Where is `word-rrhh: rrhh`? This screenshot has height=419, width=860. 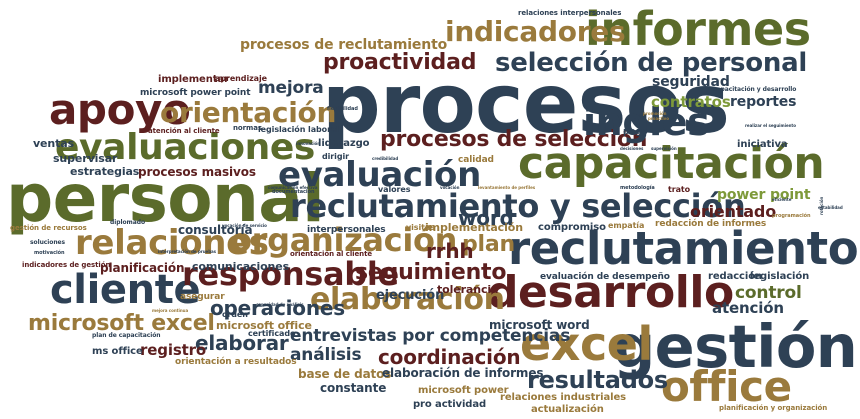
word-rrhh: rrhh is located at coordinates (450, 251).